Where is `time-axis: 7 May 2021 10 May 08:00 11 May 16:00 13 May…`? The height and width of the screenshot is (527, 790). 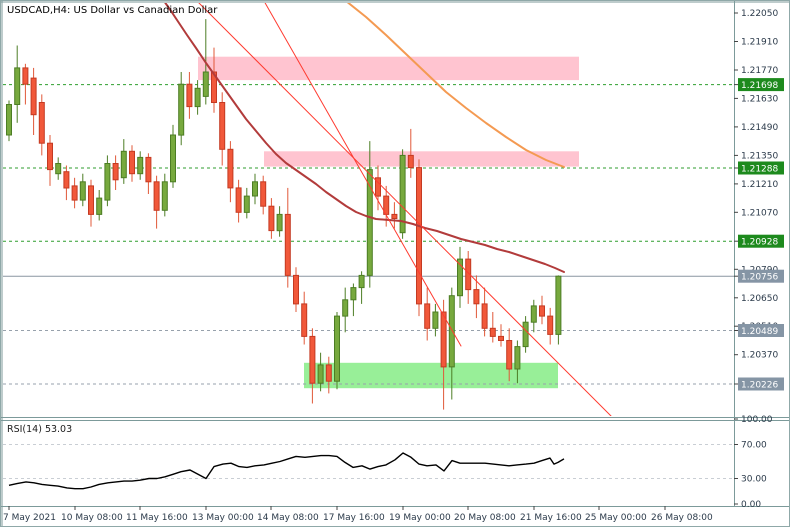
time-axis: 7 May 2021 10 May 08:00 11 May 16:00 13 May… is located at coordinates (358, 514).